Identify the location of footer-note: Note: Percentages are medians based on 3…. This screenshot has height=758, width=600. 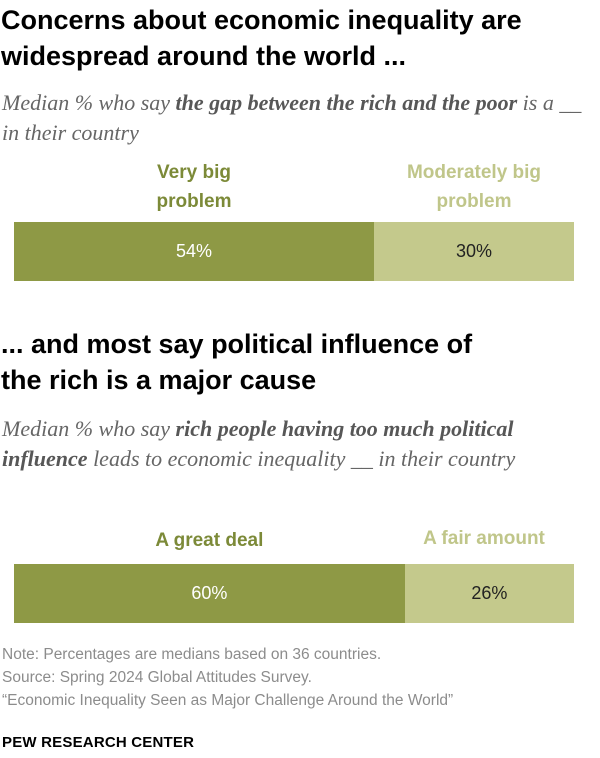
(192, 654).